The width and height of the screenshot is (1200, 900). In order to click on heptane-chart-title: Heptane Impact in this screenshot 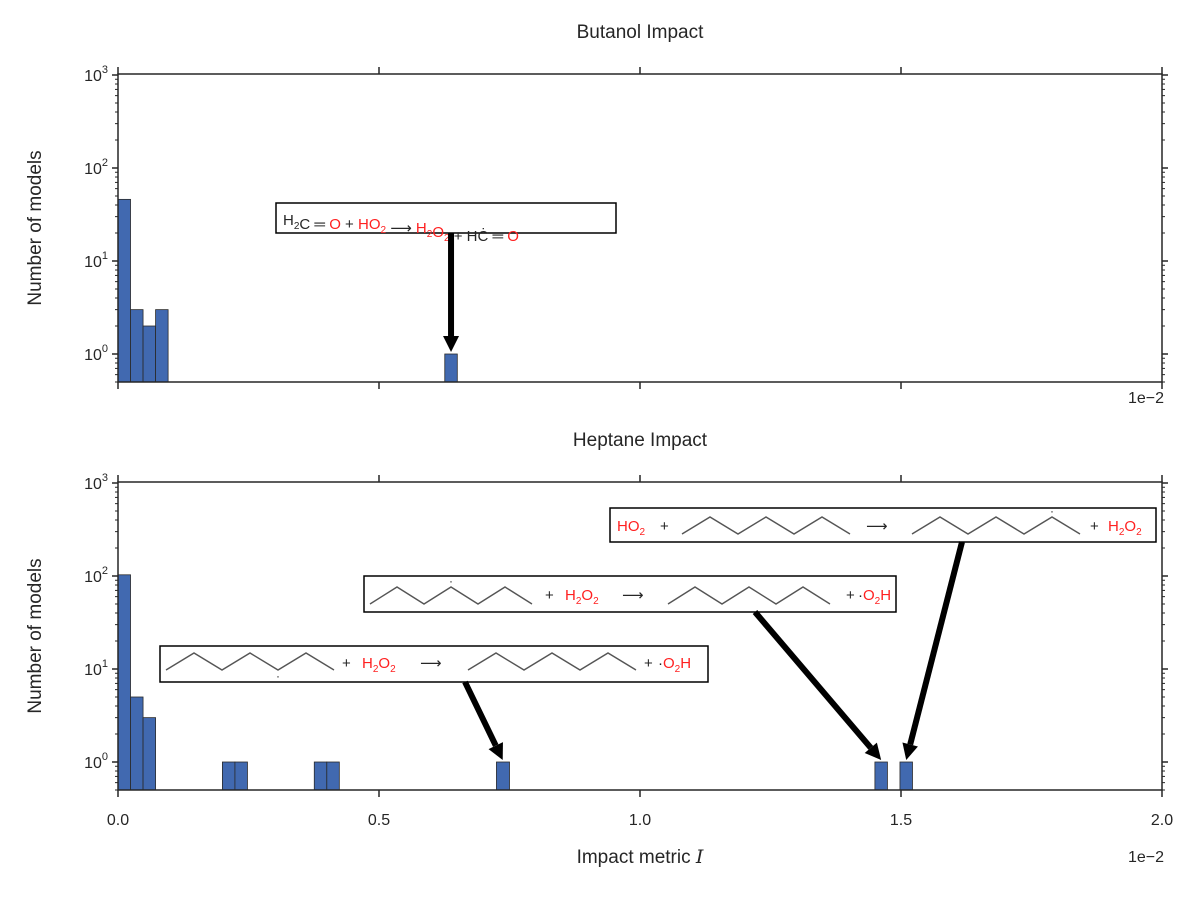, I will do `click(640, 440)`.